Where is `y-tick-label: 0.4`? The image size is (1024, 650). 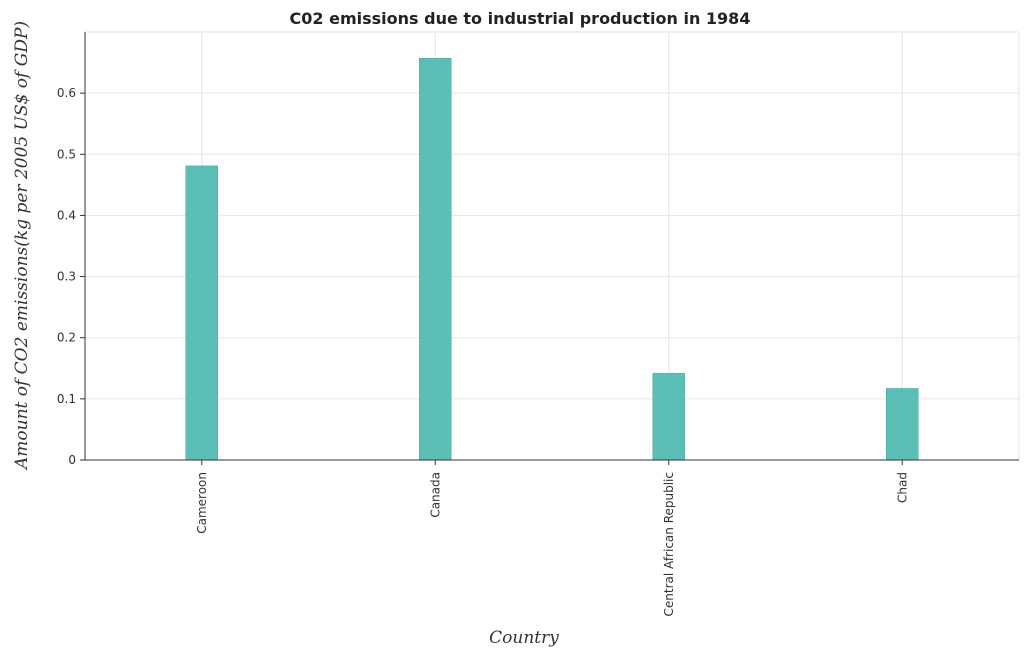 y-tick-label: 0.4 is located at coordinates (66, 215).